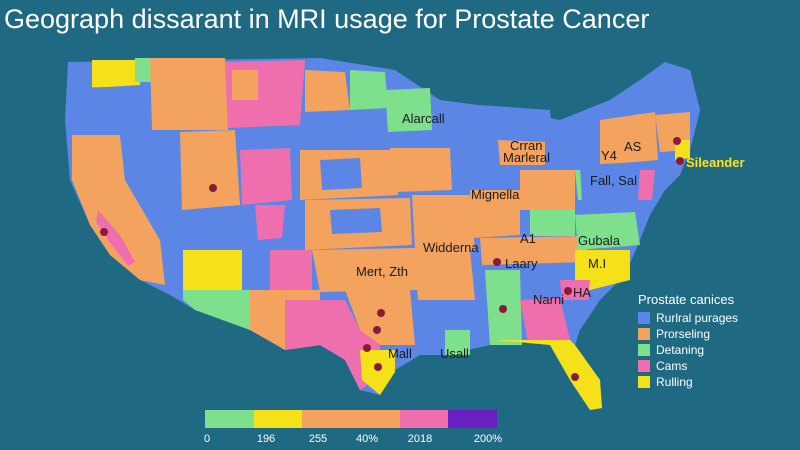 This screenshot has height=450, width=800. I want to click on map-label: A1, so click(528, 238).